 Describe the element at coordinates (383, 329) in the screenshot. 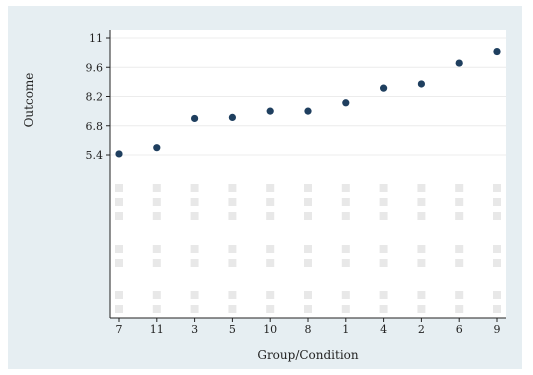

I see `x-tick-label: 4` at that location.